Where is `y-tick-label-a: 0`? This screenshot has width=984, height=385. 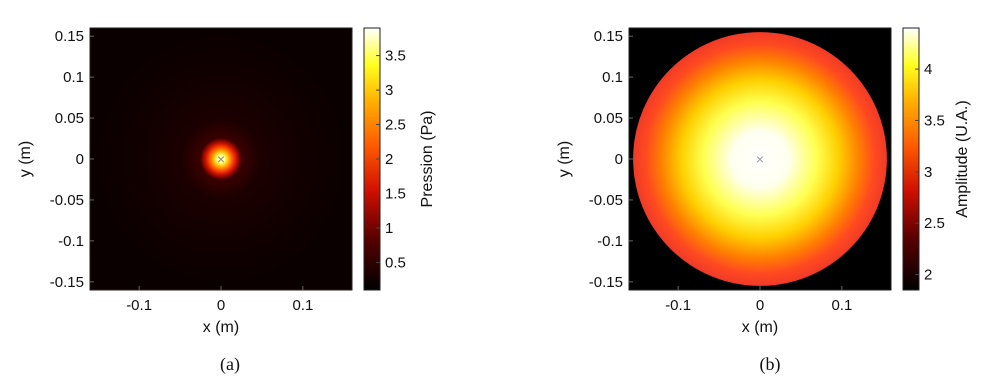
y-tick-label-a: 0 is located at coordinates (80, 159).